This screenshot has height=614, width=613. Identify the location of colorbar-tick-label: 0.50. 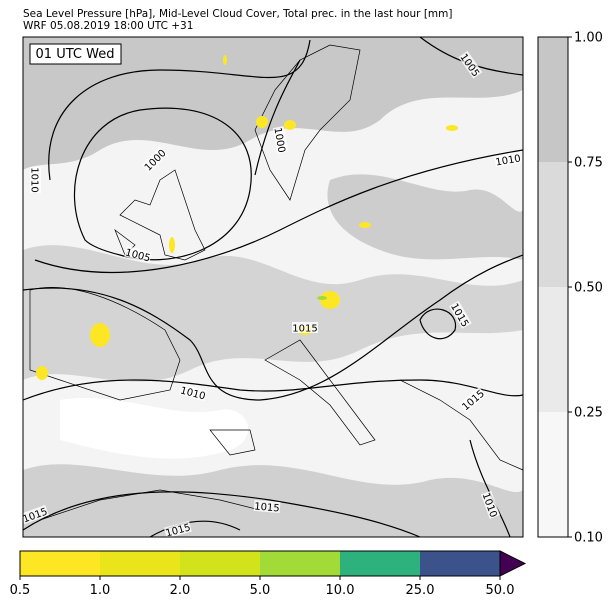
(588, 288).